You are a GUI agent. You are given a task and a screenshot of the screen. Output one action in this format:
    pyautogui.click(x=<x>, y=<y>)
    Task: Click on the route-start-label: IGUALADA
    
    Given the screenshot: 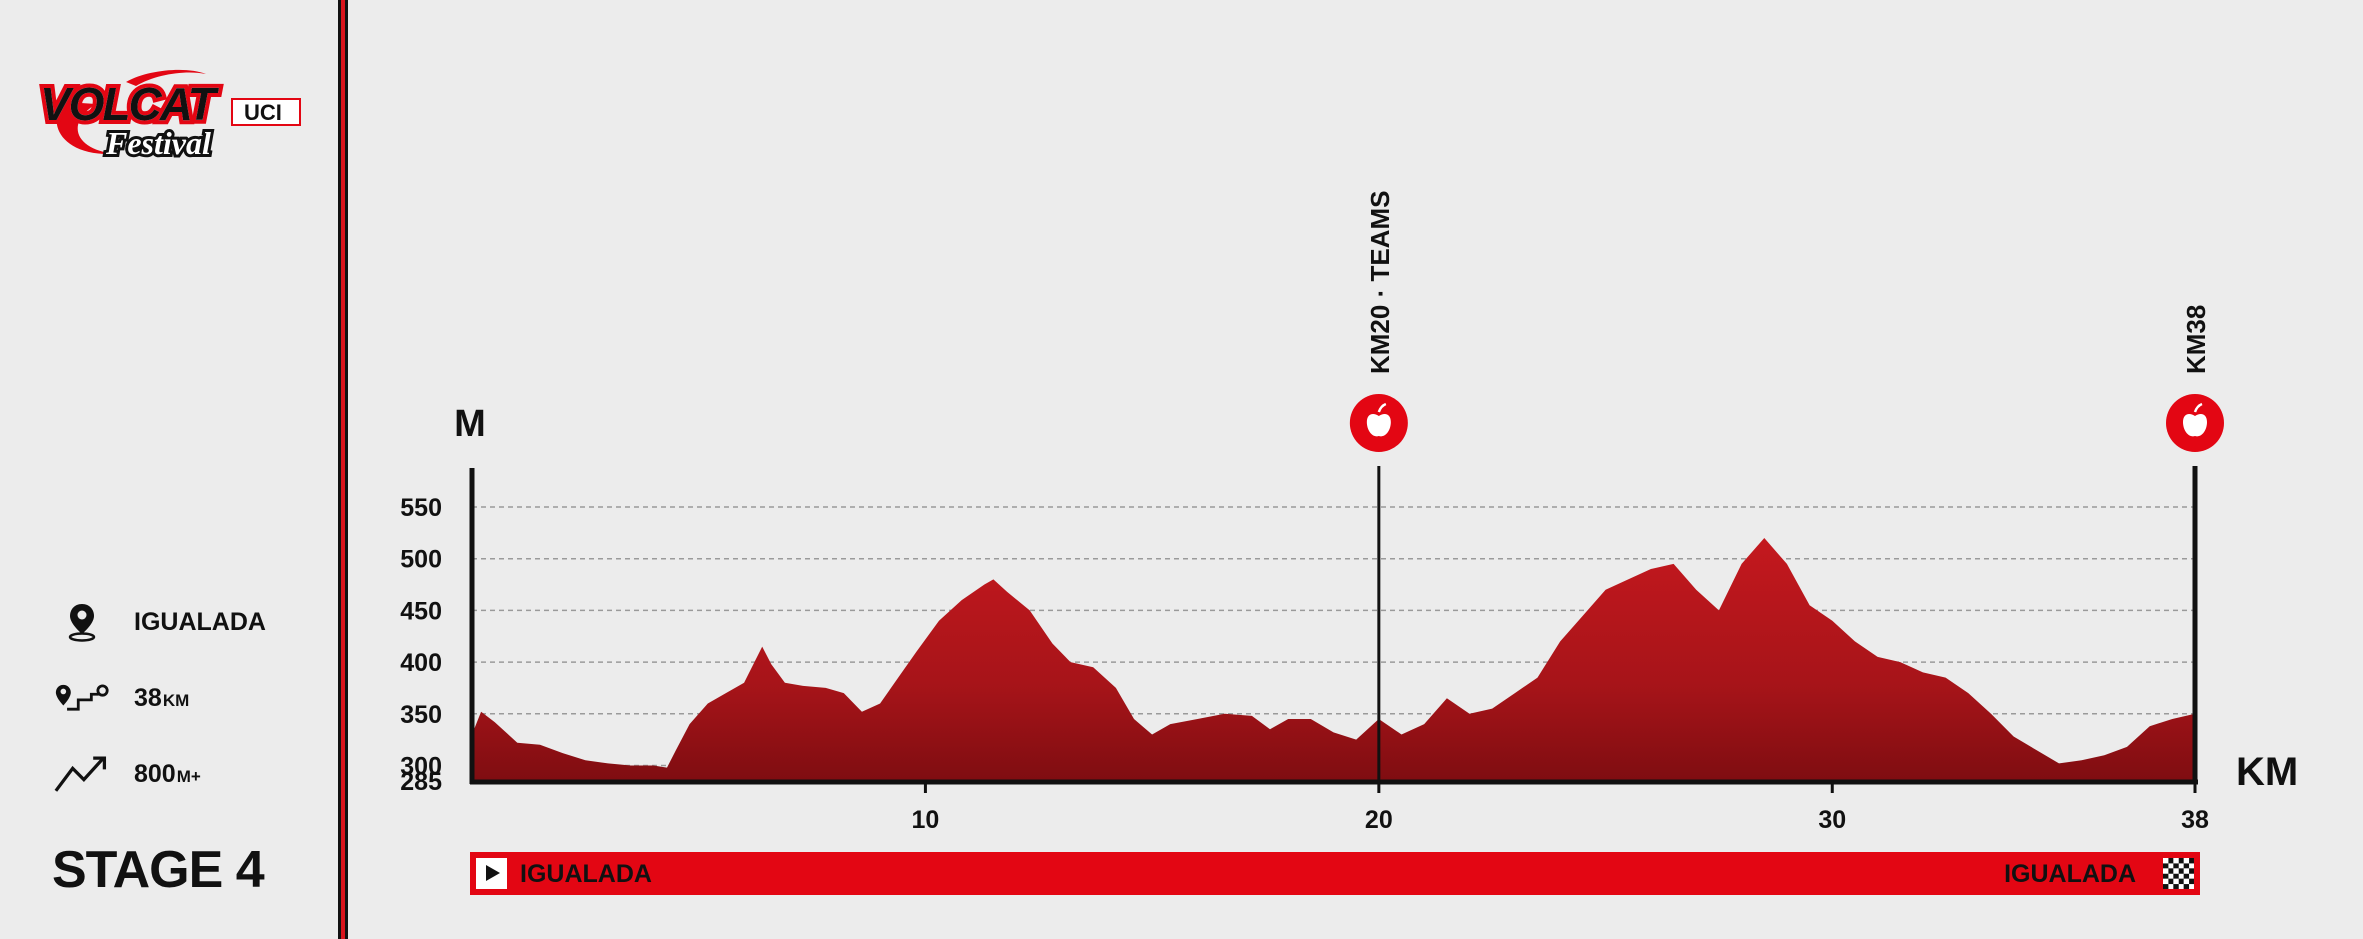 What is the action you would take?
    pyautogui.click(x=586, y=874)
    